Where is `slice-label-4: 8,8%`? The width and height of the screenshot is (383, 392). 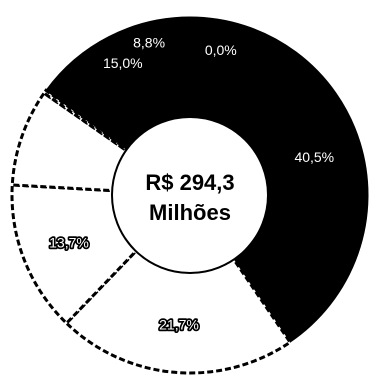
slice-label-4: 8,8% is located at coordinates (149, 42).